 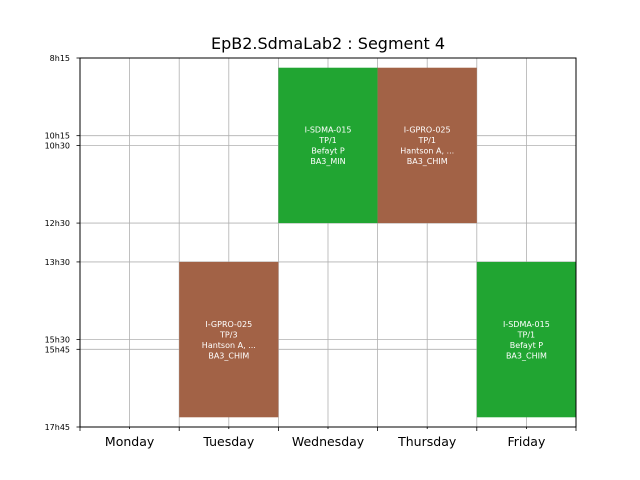 What do you see at coordinates (57, 262) in the screenshot?
I see `y-tick-label: 13h30` at bounding box center [57, 262].